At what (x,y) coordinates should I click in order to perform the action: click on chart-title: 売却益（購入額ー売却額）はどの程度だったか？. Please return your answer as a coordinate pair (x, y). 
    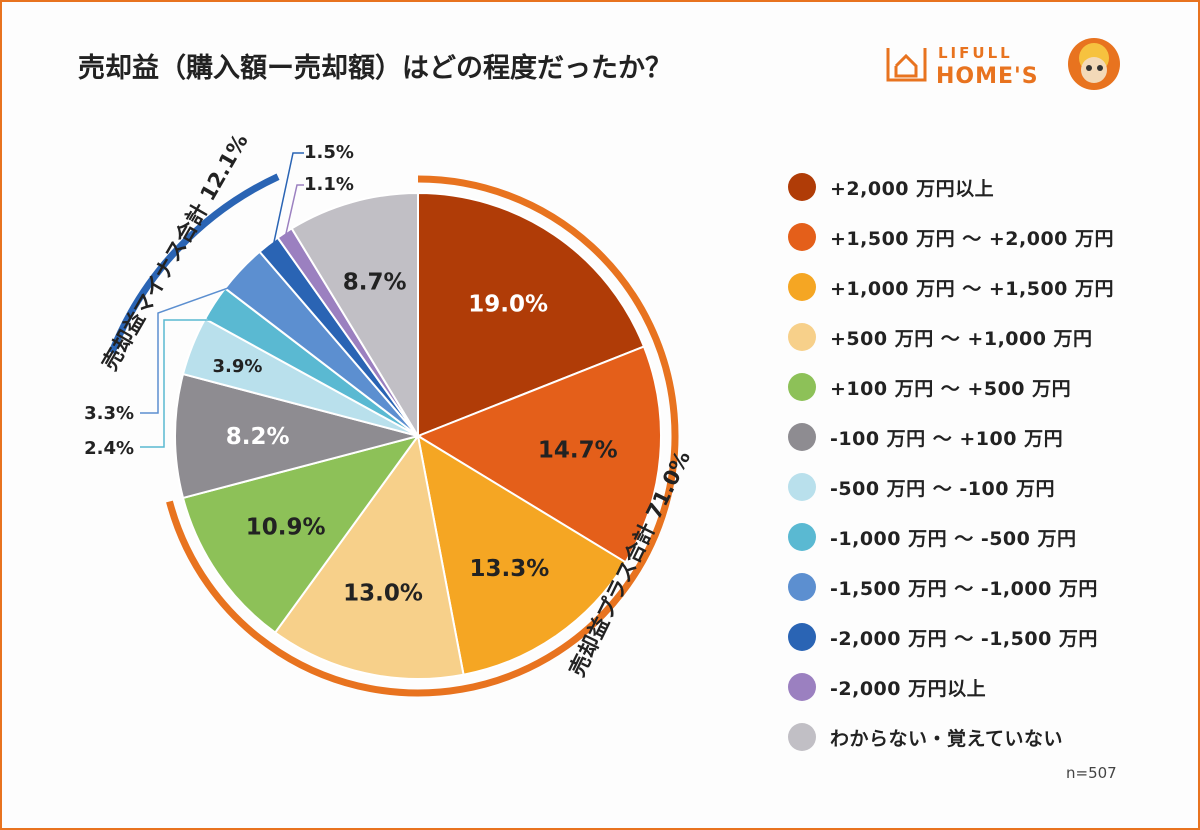
    Looking at the image, I should click on (375, 68).